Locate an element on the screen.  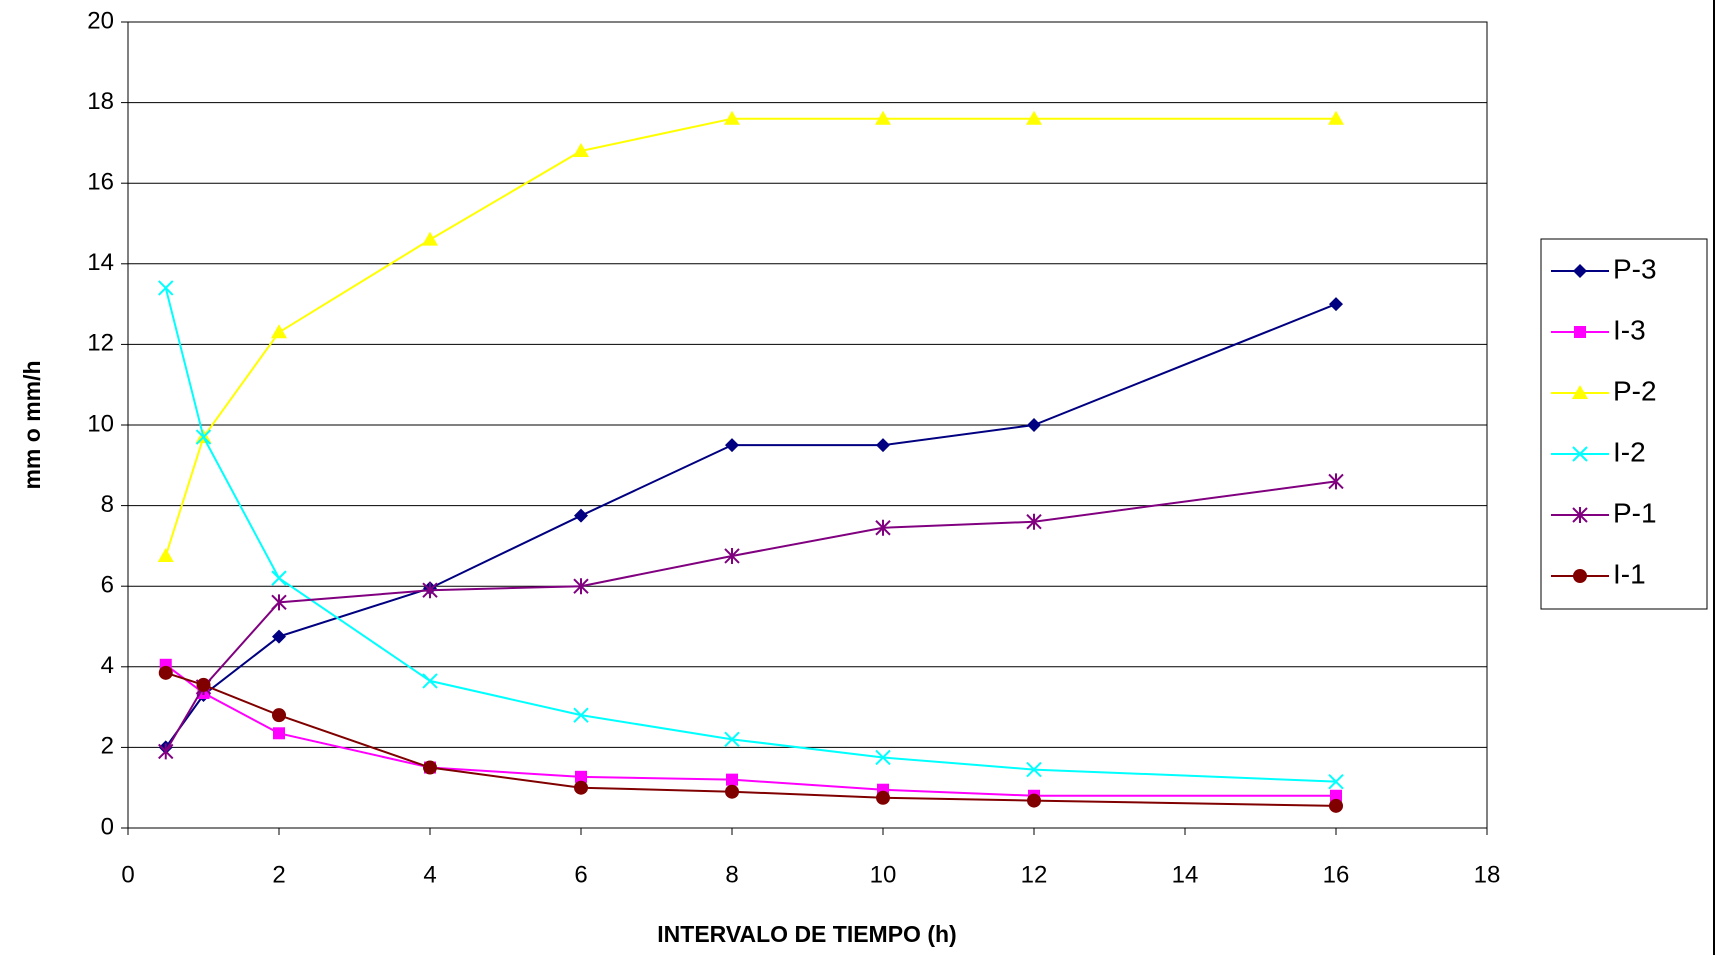
y-axis-title: mm o mm/h is located at coordinates (32, 424).